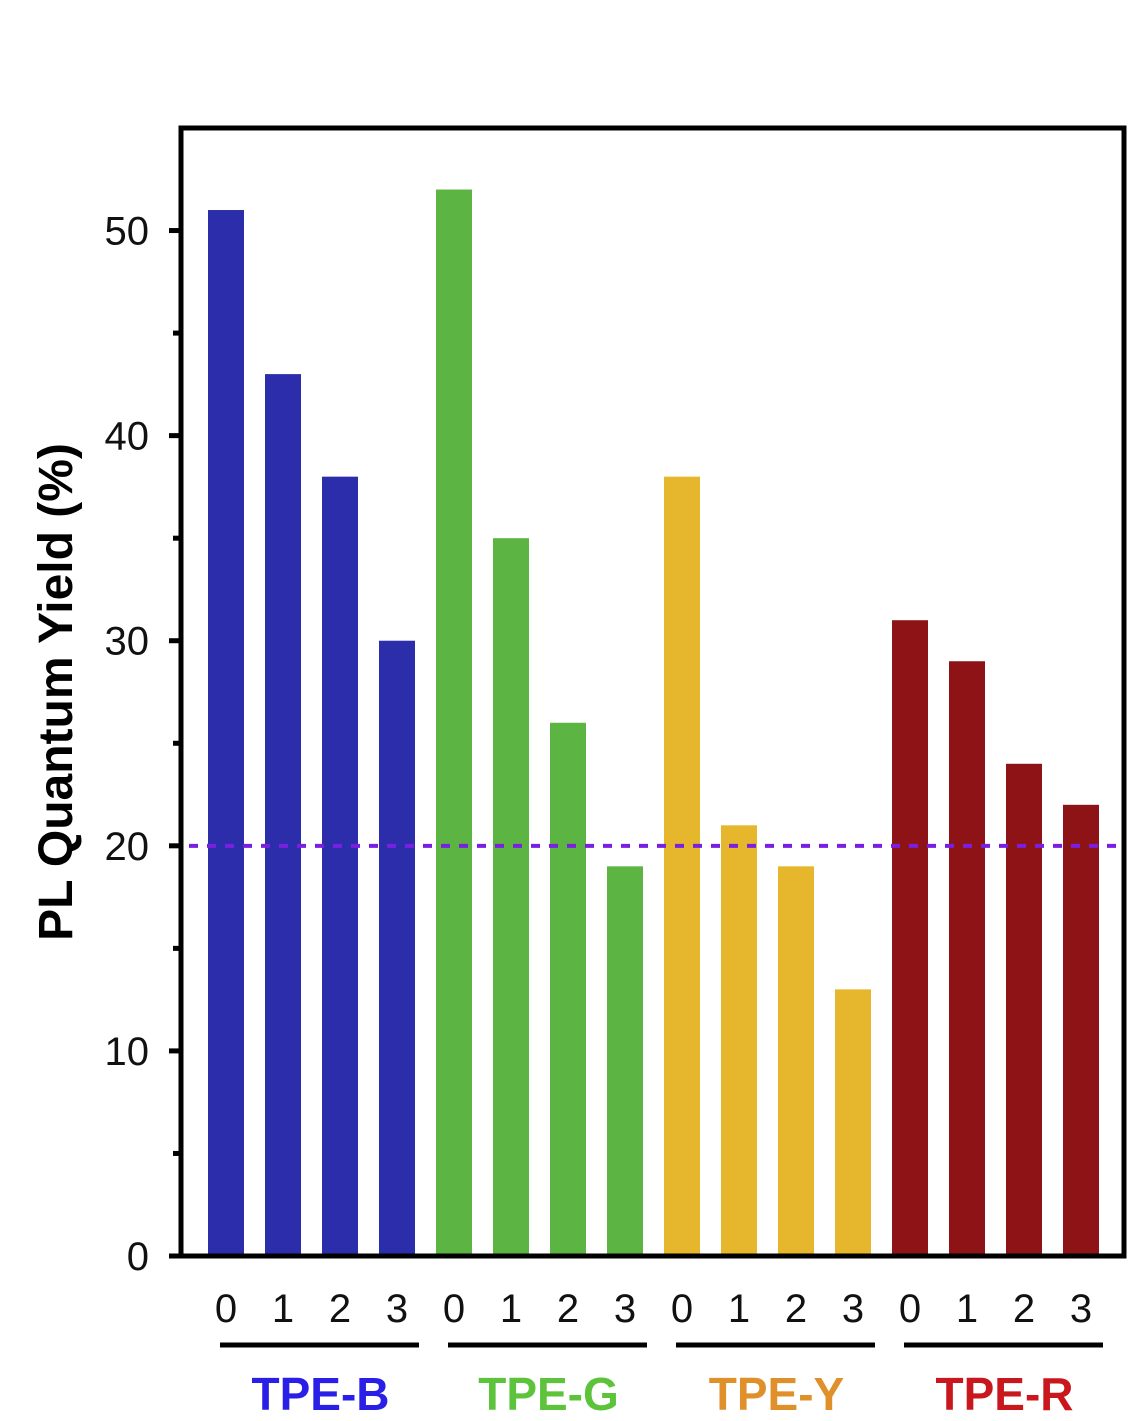 The width and height of the screenshot is (1137, 1421). What do you see at coordinates (548, 1394) in the screenshot?
I see `group-label-tpe-g: TPE-G` at bounding box center [548, 1394].